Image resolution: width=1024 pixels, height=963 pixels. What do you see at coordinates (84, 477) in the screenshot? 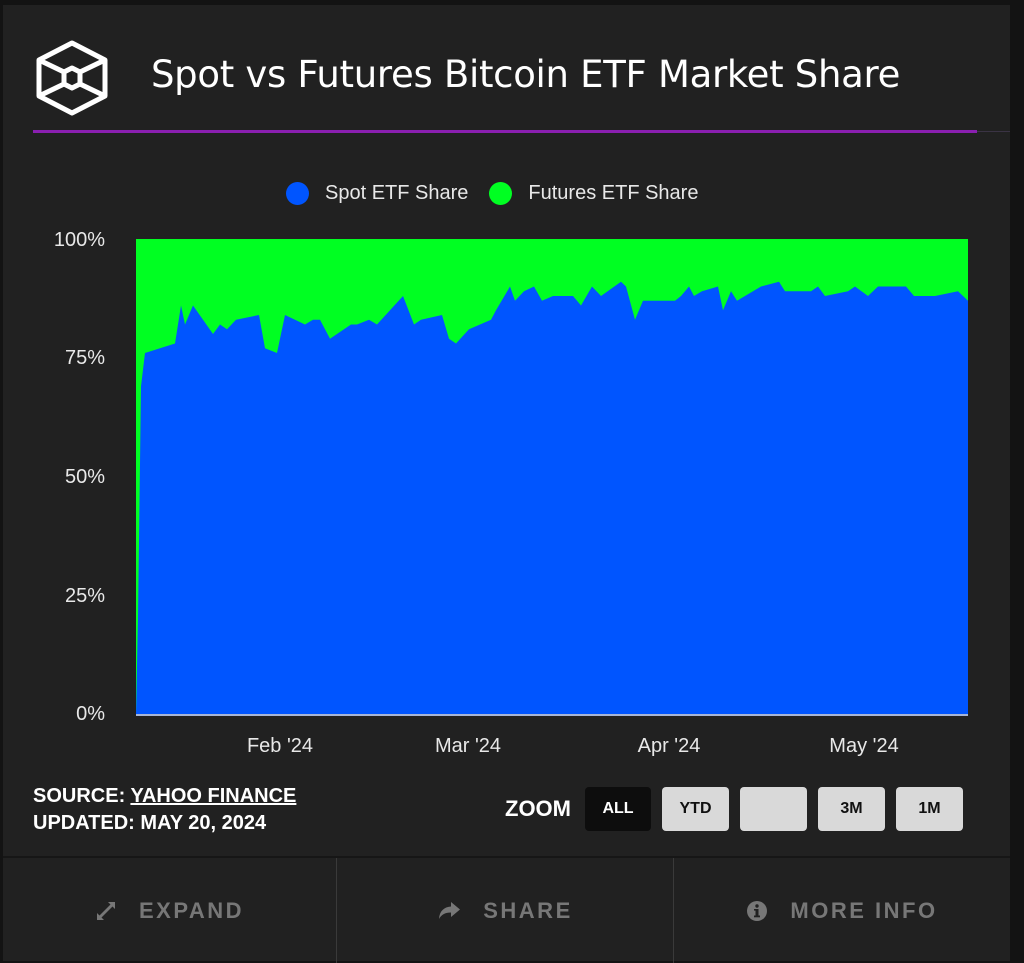
I see `y-tick-50: 50%` at bounding box center [84, 477].